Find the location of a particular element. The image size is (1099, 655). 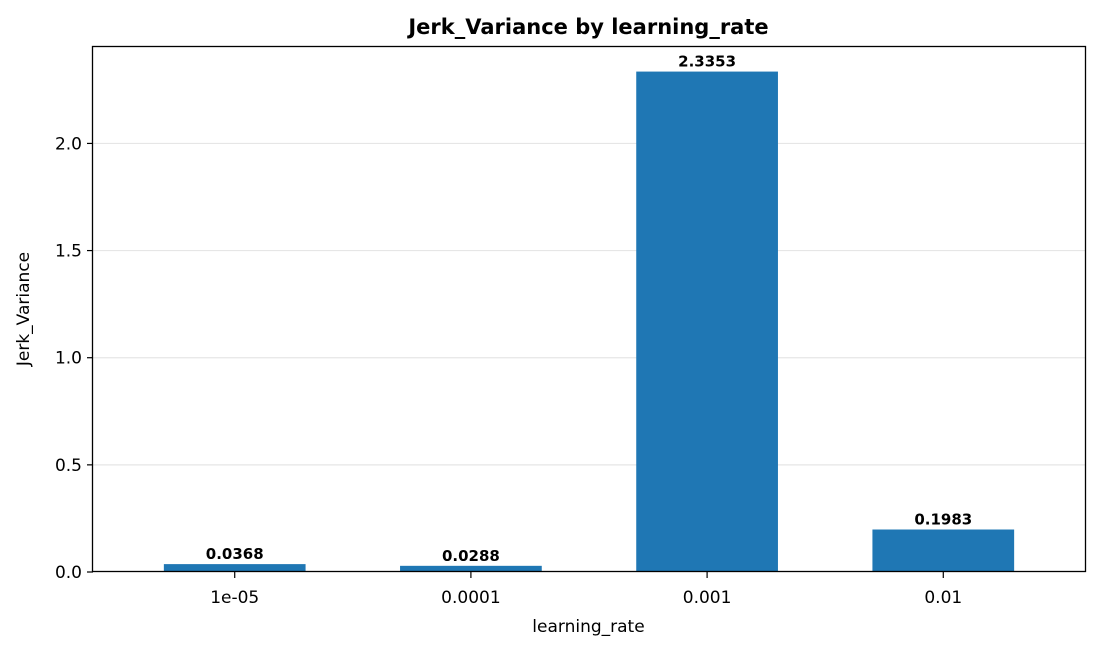

x-tick-label: 0.0001 is located at coordinates (470, 598).